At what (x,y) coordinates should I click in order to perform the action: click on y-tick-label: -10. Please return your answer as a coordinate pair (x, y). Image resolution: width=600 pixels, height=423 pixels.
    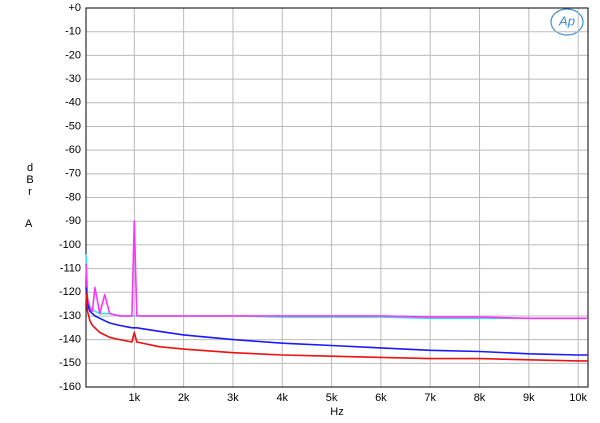
    Looking at the image, I should click on (73, 32).